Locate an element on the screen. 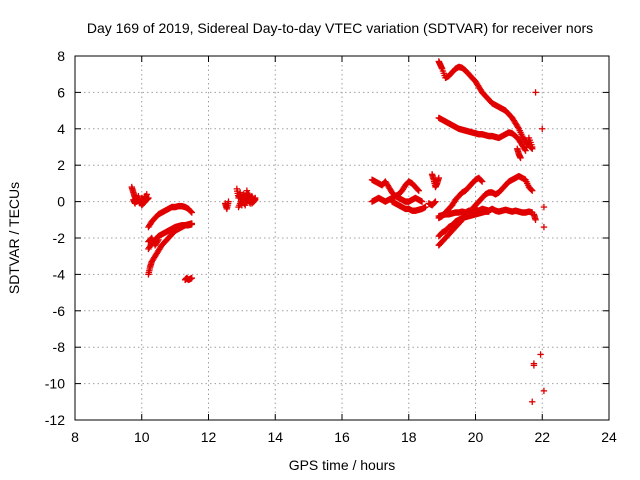 The width and height of the screenshot is (640, 480). y-tick-label: 2 is located at coordinates (61, 165).